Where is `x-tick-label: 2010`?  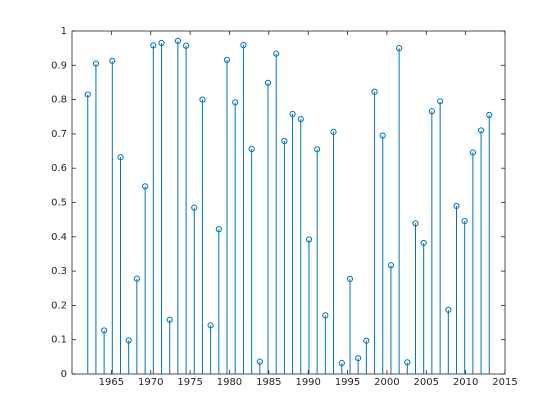
x-tick-label: 2010 is located at coordinates (465, 382).